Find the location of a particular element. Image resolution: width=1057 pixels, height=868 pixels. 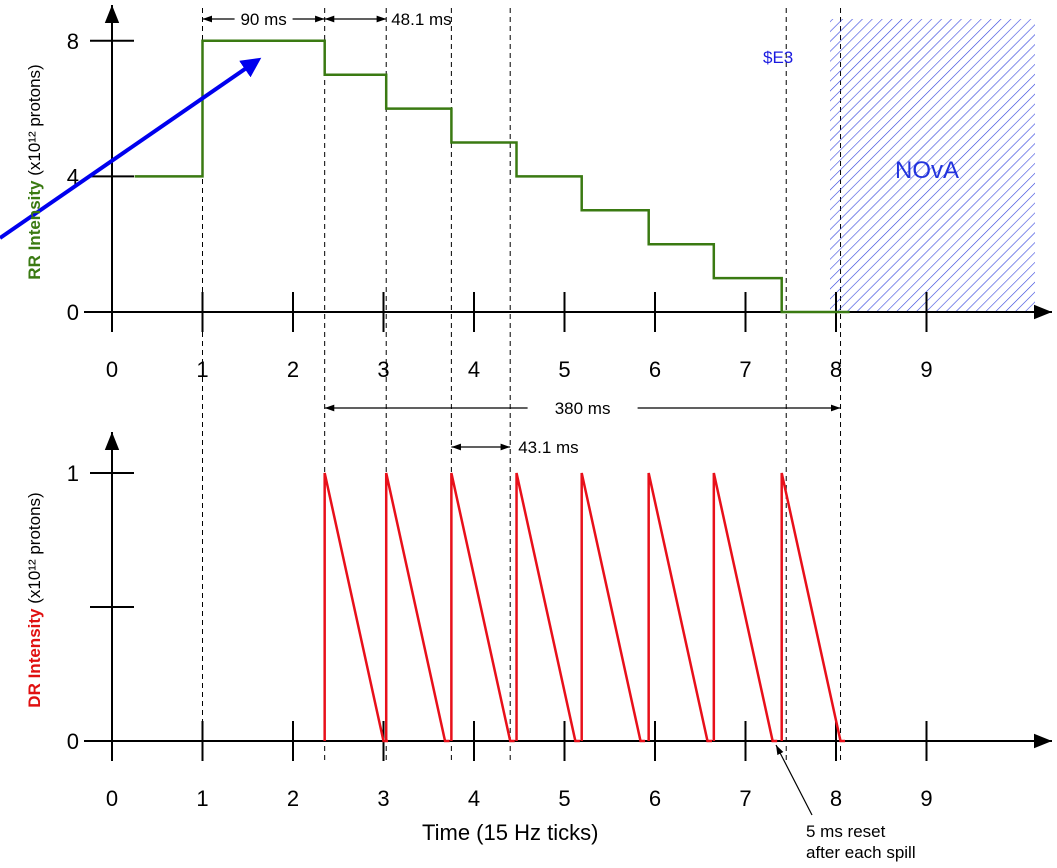

dr-xtick-label-3: 3 is located at coordinates (383, 798).